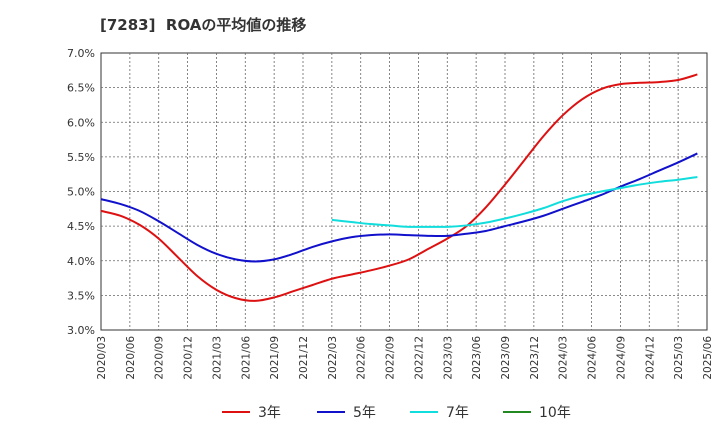 This screenshot has width=720, height=440. I want to click on x-tick-label: 2022/12, so click(419, 358).